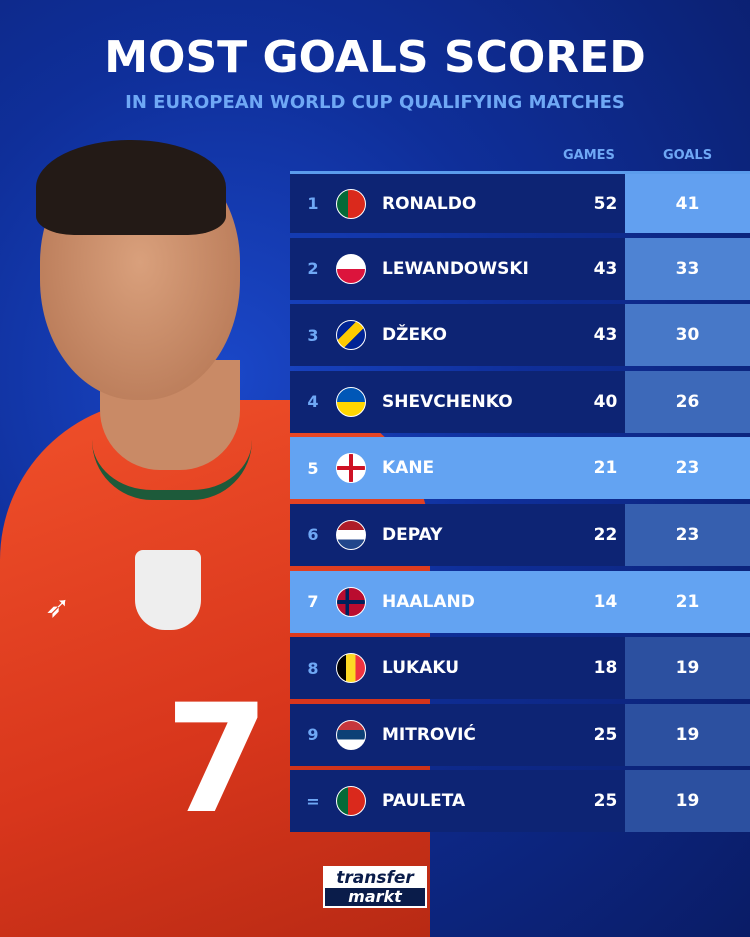  What do you see at coordinates (313, 668) in the screenshot?
I see `rank: 8` at bounding box center [313, 668].